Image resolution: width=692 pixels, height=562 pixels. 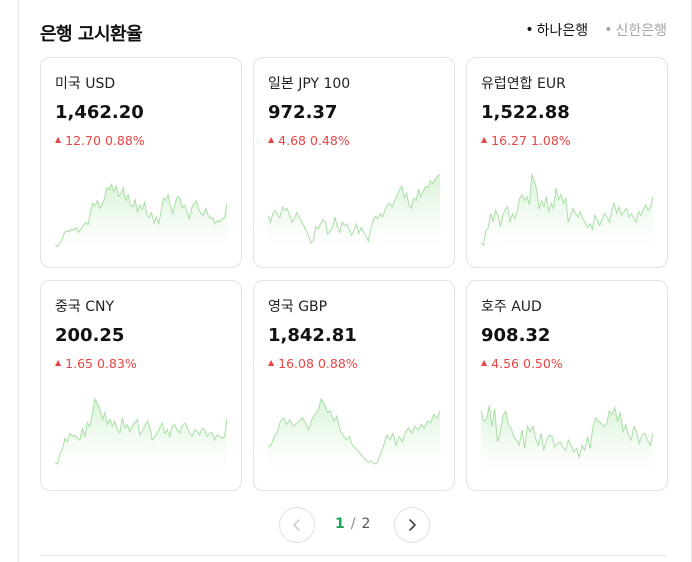 I want to click on page-indicator: 1 / 2, so click(x=352, y=524).